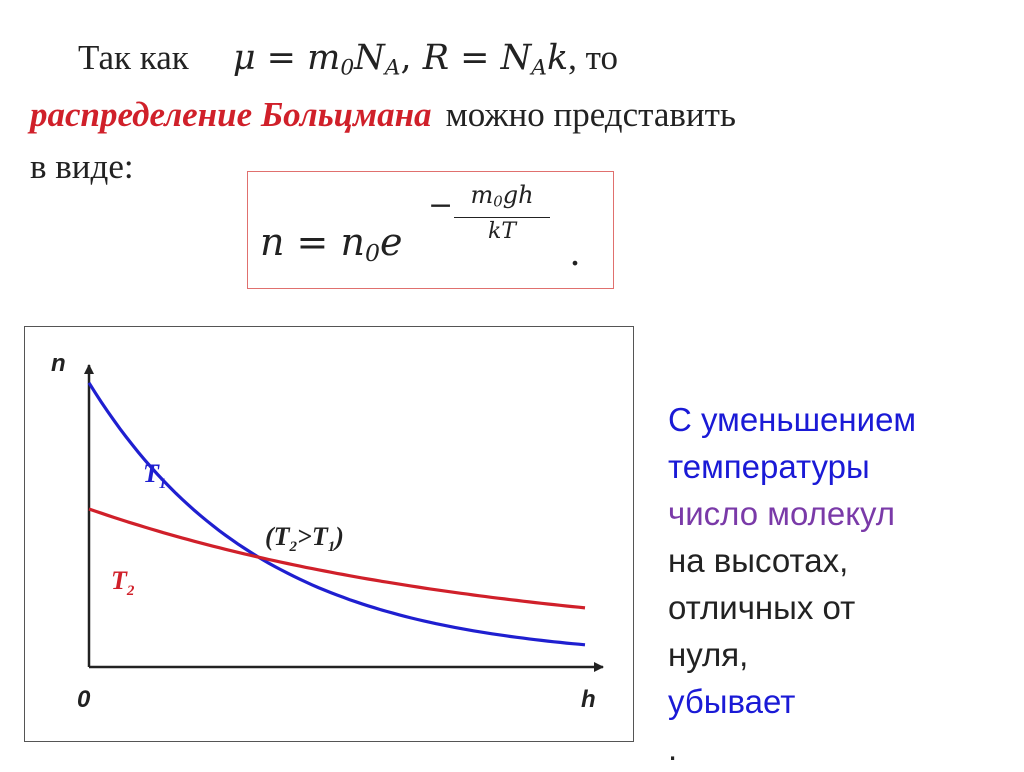 This screenshot has height=772, width=1024. What do you see at coordinates (82, 166) in the screenshot?
I see `form-line: в виде:` at bounding box center [82, 166].